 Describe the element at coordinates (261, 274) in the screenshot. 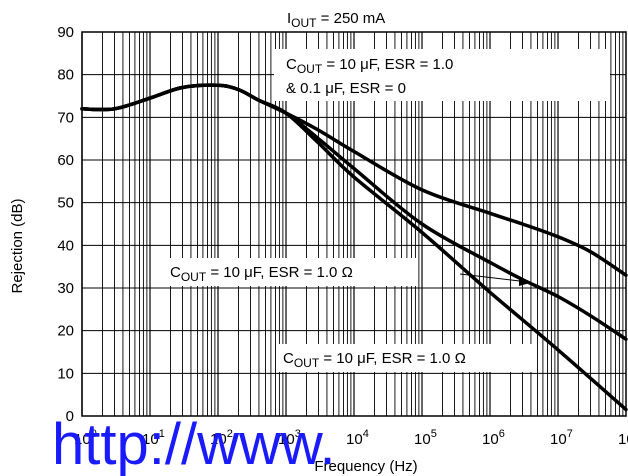

I see `annotation-2: COUT = 10 μF, ESR = 1.0 Ω` at that location.